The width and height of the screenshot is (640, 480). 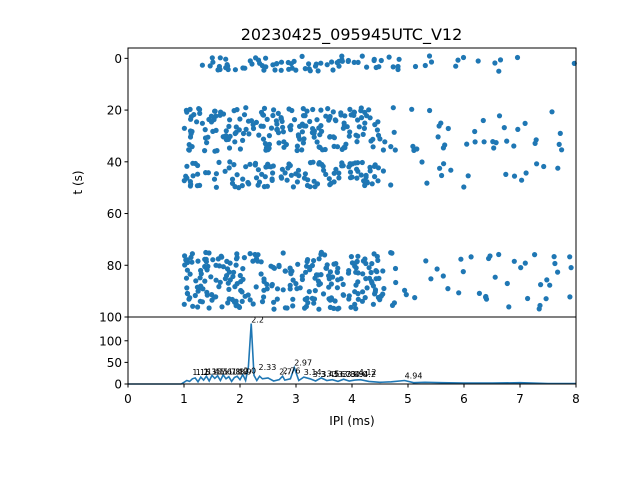 What do you see at coordinates (352, 399) in the screenshot?
I see `x-tick-label: 4` at bounding box center [352, 399].